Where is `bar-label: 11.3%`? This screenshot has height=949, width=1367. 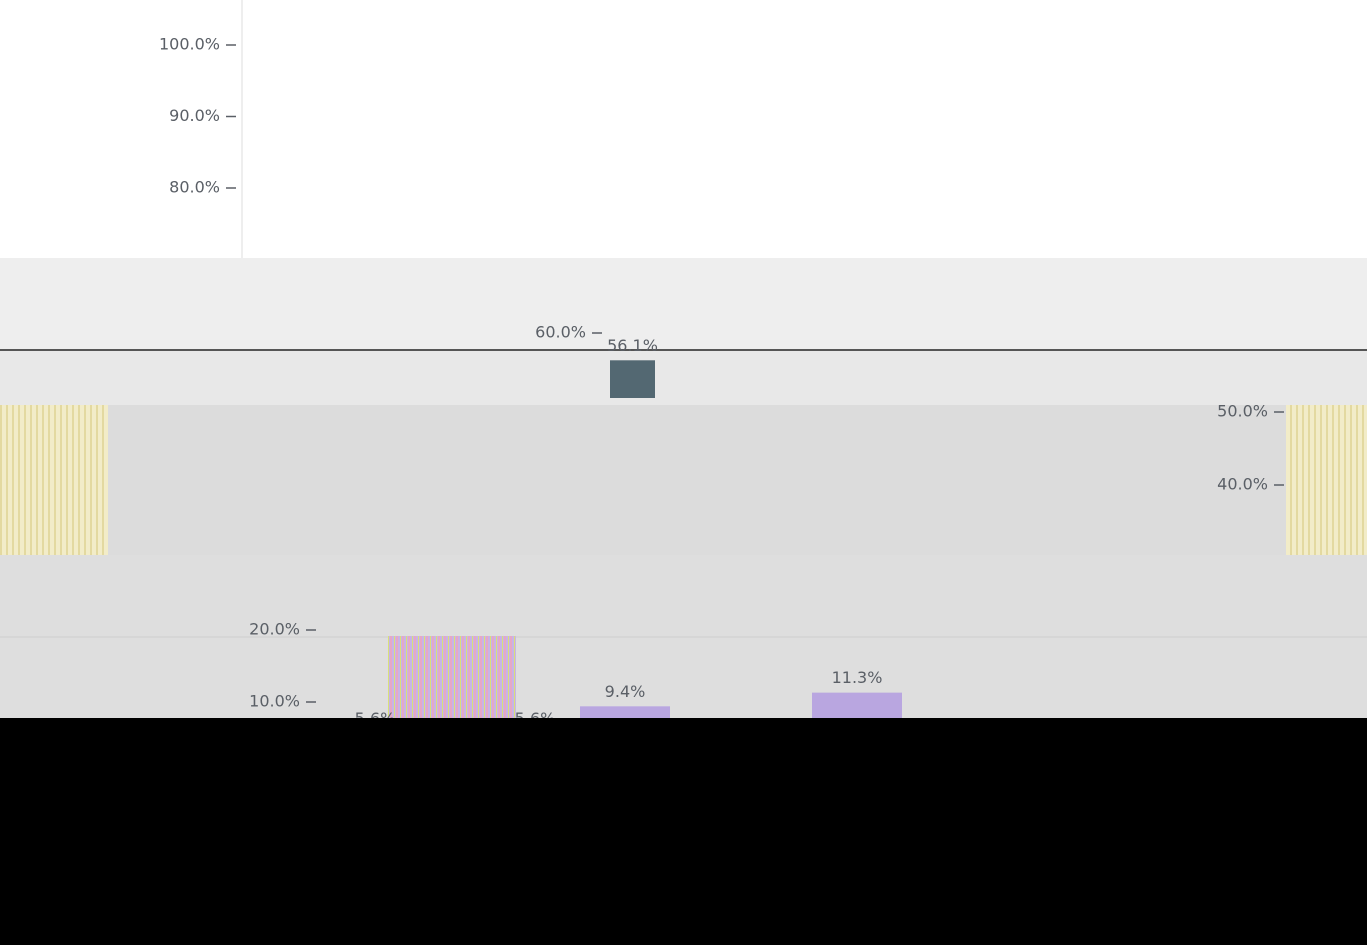
bar-label: 11.3% is located at coordinates (857, 677).